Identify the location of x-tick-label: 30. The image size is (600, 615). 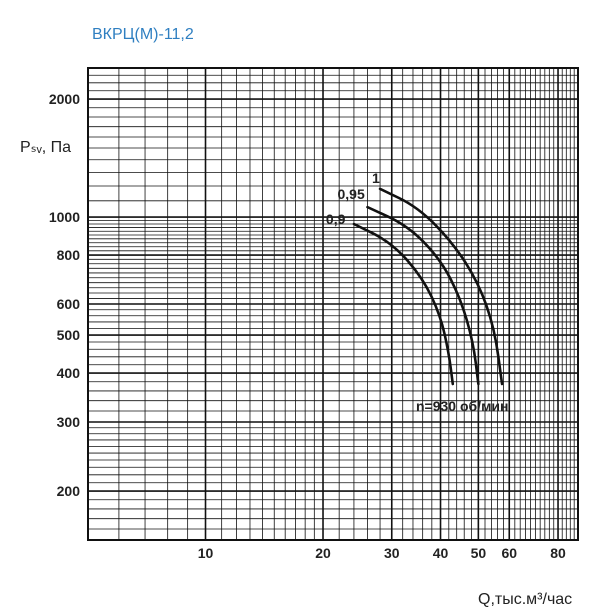
(392, 553).